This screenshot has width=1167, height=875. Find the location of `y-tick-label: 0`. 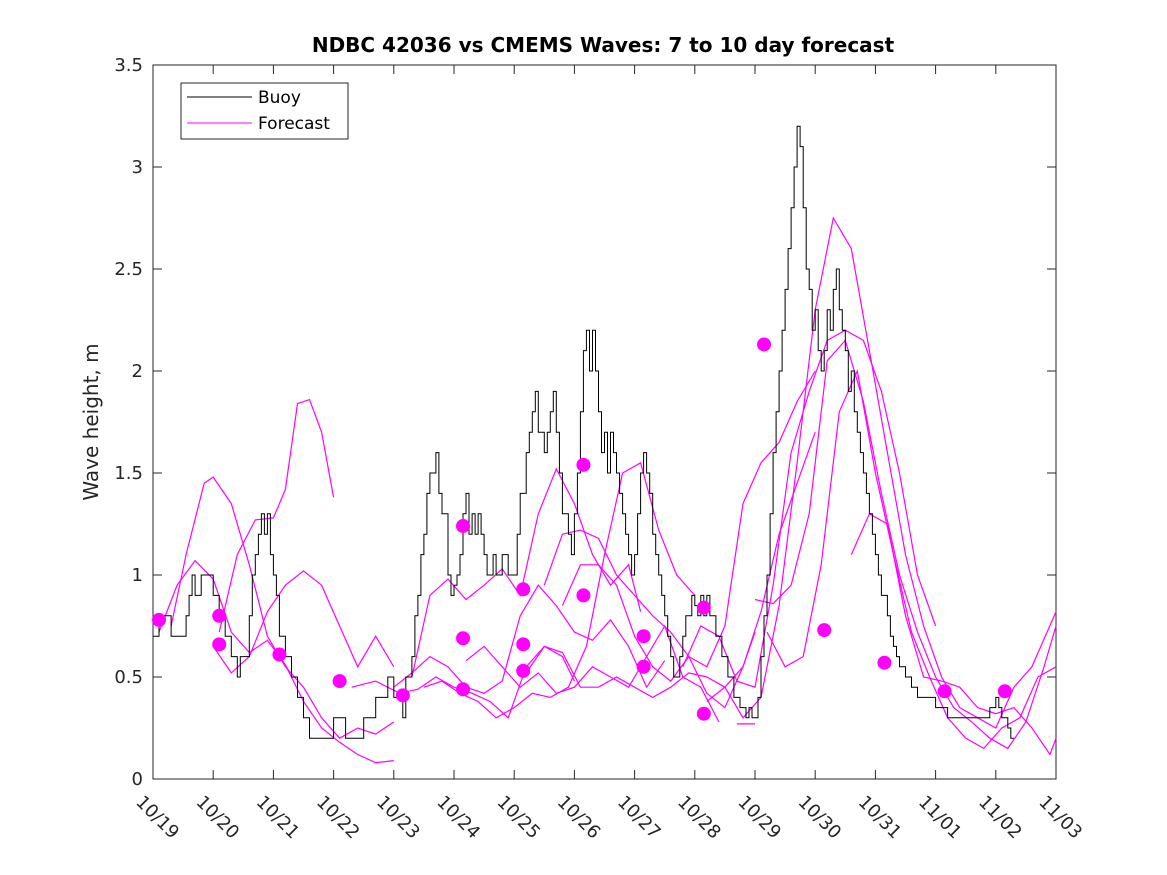

y-tick-label: 0 is located at coordinates (137, 779).